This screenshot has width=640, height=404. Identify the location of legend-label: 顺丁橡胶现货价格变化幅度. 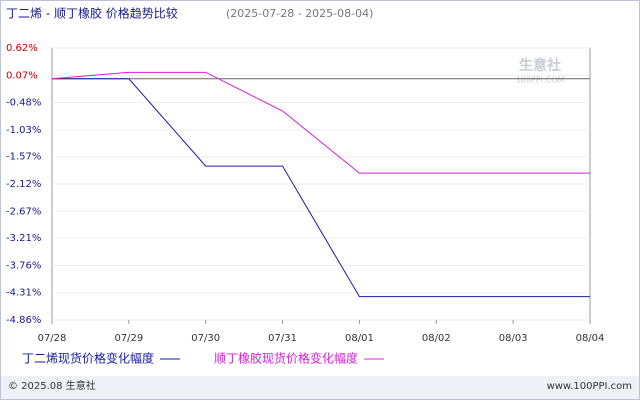
(286, 358).